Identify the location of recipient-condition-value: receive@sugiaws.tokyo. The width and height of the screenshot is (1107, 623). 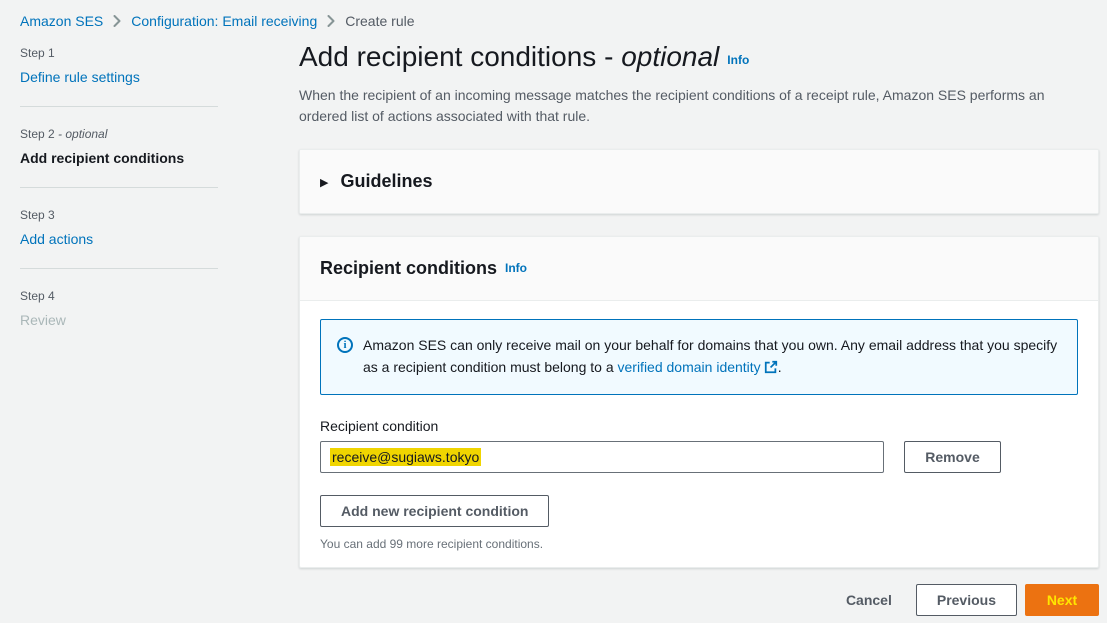
(406, 457).